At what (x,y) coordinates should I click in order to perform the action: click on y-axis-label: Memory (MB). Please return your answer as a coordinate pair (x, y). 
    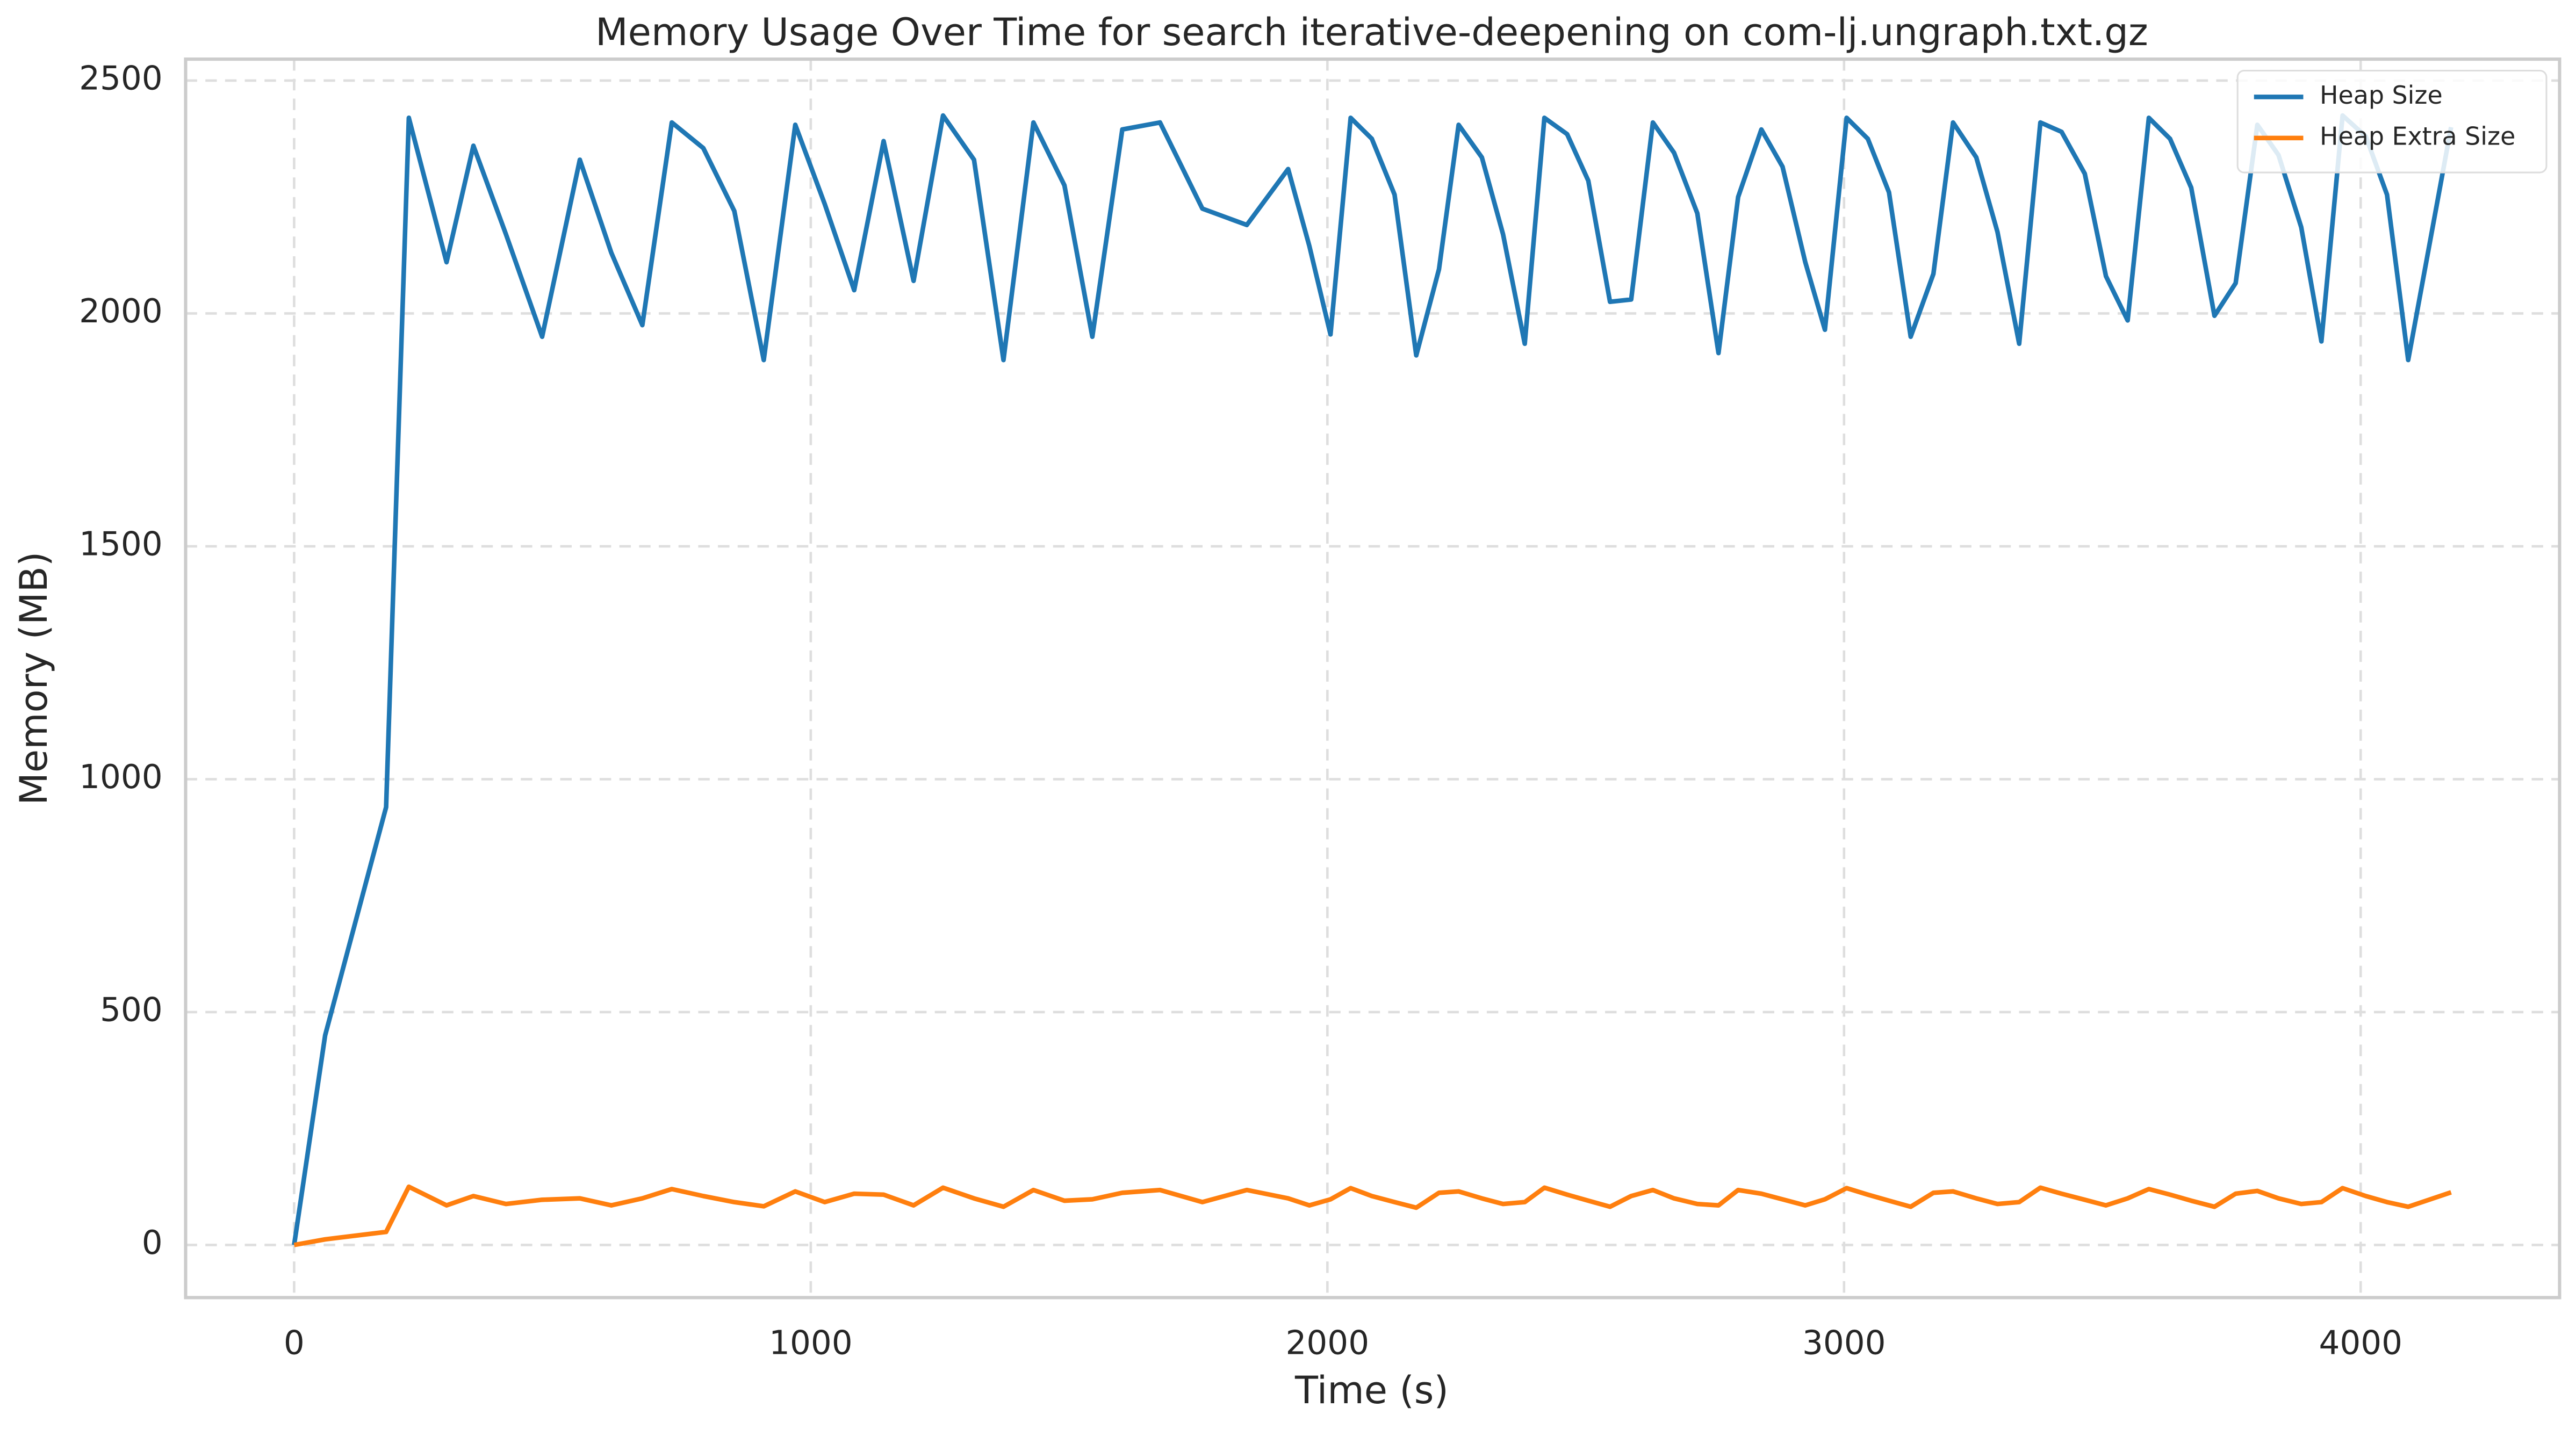
    Looking at the image, I should click on (34, 678).